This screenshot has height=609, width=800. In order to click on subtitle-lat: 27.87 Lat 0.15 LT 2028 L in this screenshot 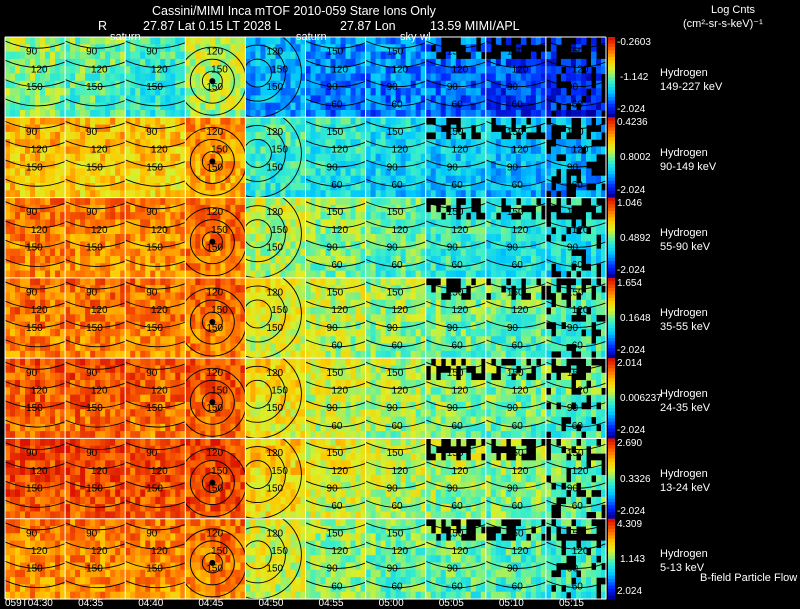, I will do `click(212, 26)`.